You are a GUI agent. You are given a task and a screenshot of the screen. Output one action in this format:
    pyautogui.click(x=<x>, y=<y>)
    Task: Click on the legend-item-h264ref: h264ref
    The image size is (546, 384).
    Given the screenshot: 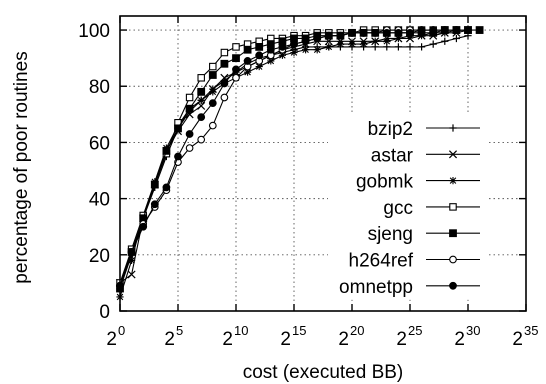 What is the action you would take?
    pyautogui.click(x=414, y=261)
    